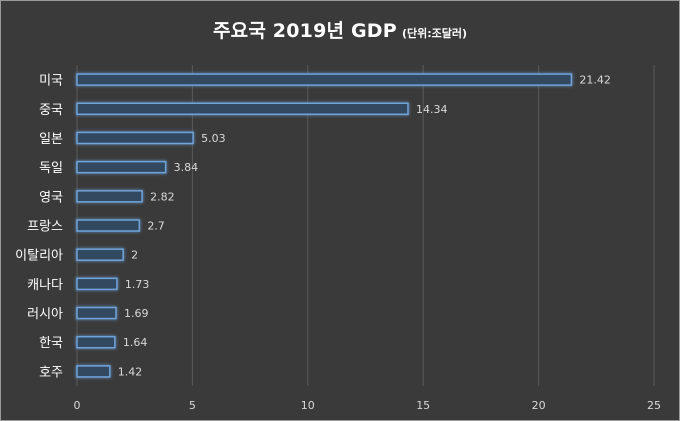 Image resolution: width=680 pixels, height=421 pixels. Describe the element at coordinates (434, 33) in the screenshot. I see `chart-subtitle: (단위:조달러)` at that location.